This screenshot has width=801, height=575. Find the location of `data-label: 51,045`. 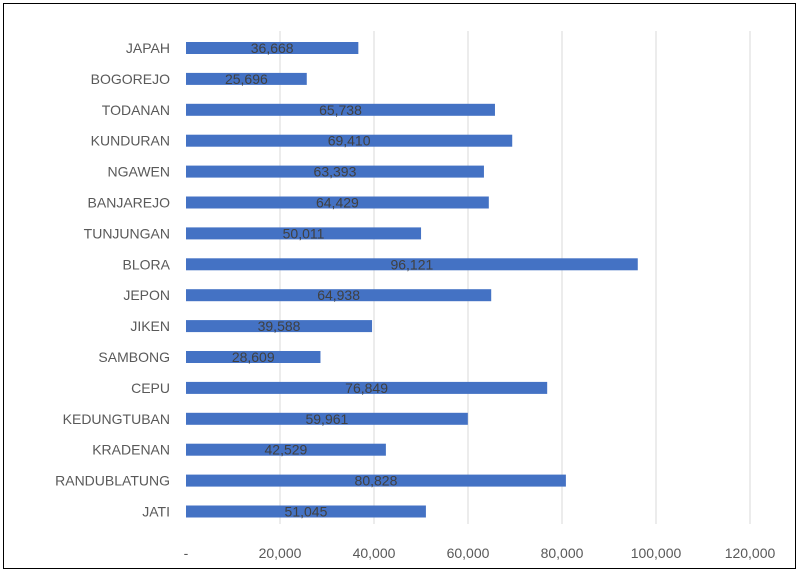

data-label: 51,045 is located at coordinates (306, 512).